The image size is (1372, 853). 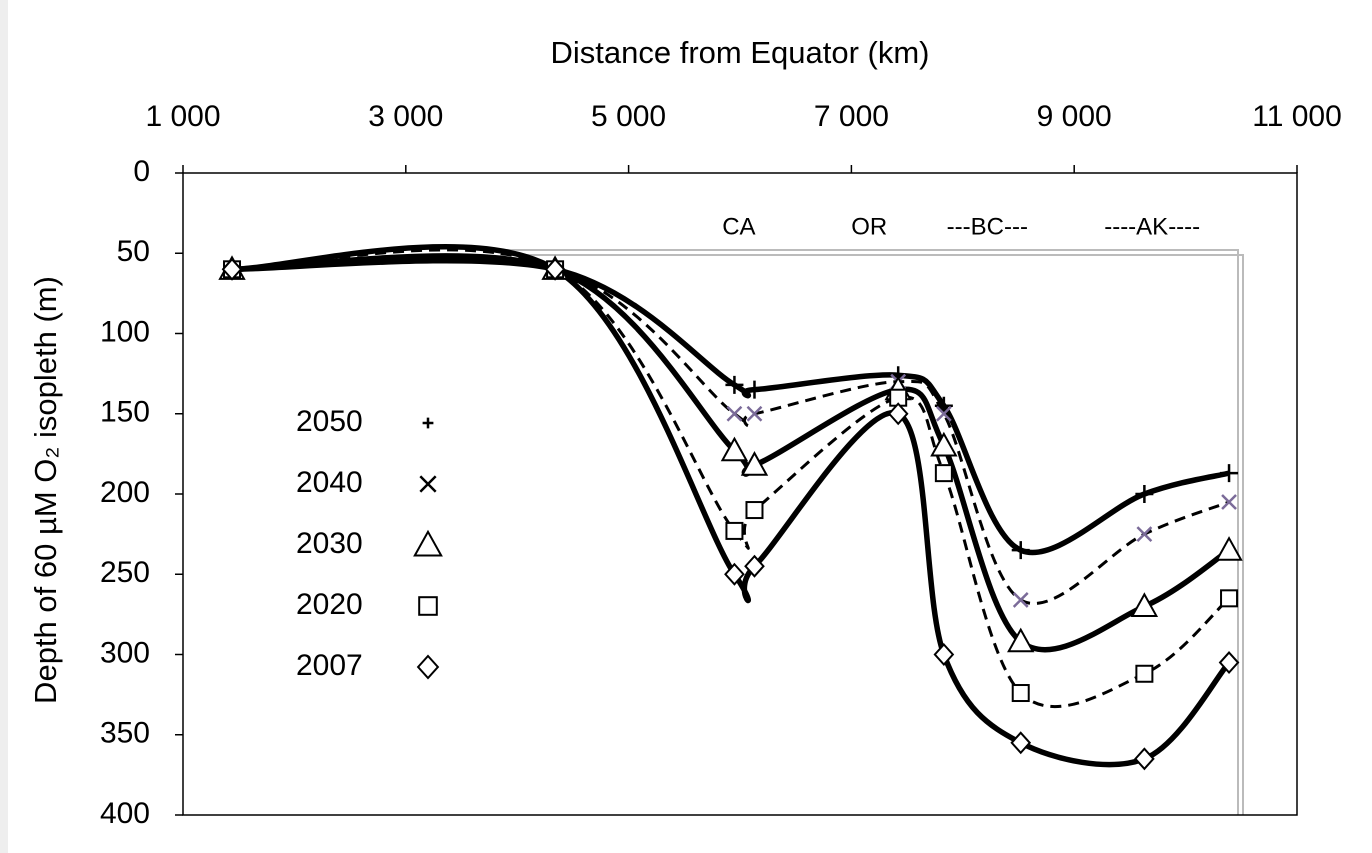 I want to click on legend-label: 2040, so click(x=329, y=482).